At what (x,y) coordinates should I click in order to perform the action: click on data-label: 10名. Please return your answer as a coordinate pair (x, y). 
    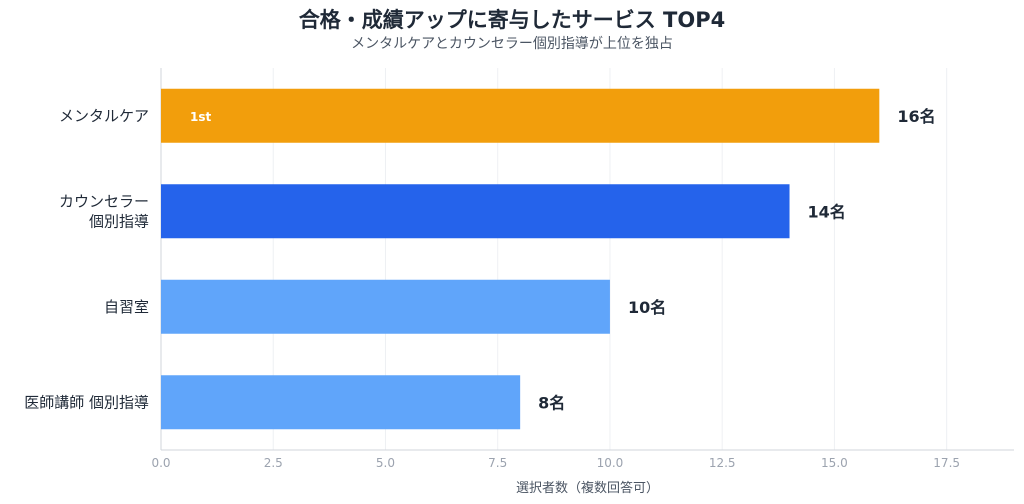
    Looking at the image, I should click on (647, 307).